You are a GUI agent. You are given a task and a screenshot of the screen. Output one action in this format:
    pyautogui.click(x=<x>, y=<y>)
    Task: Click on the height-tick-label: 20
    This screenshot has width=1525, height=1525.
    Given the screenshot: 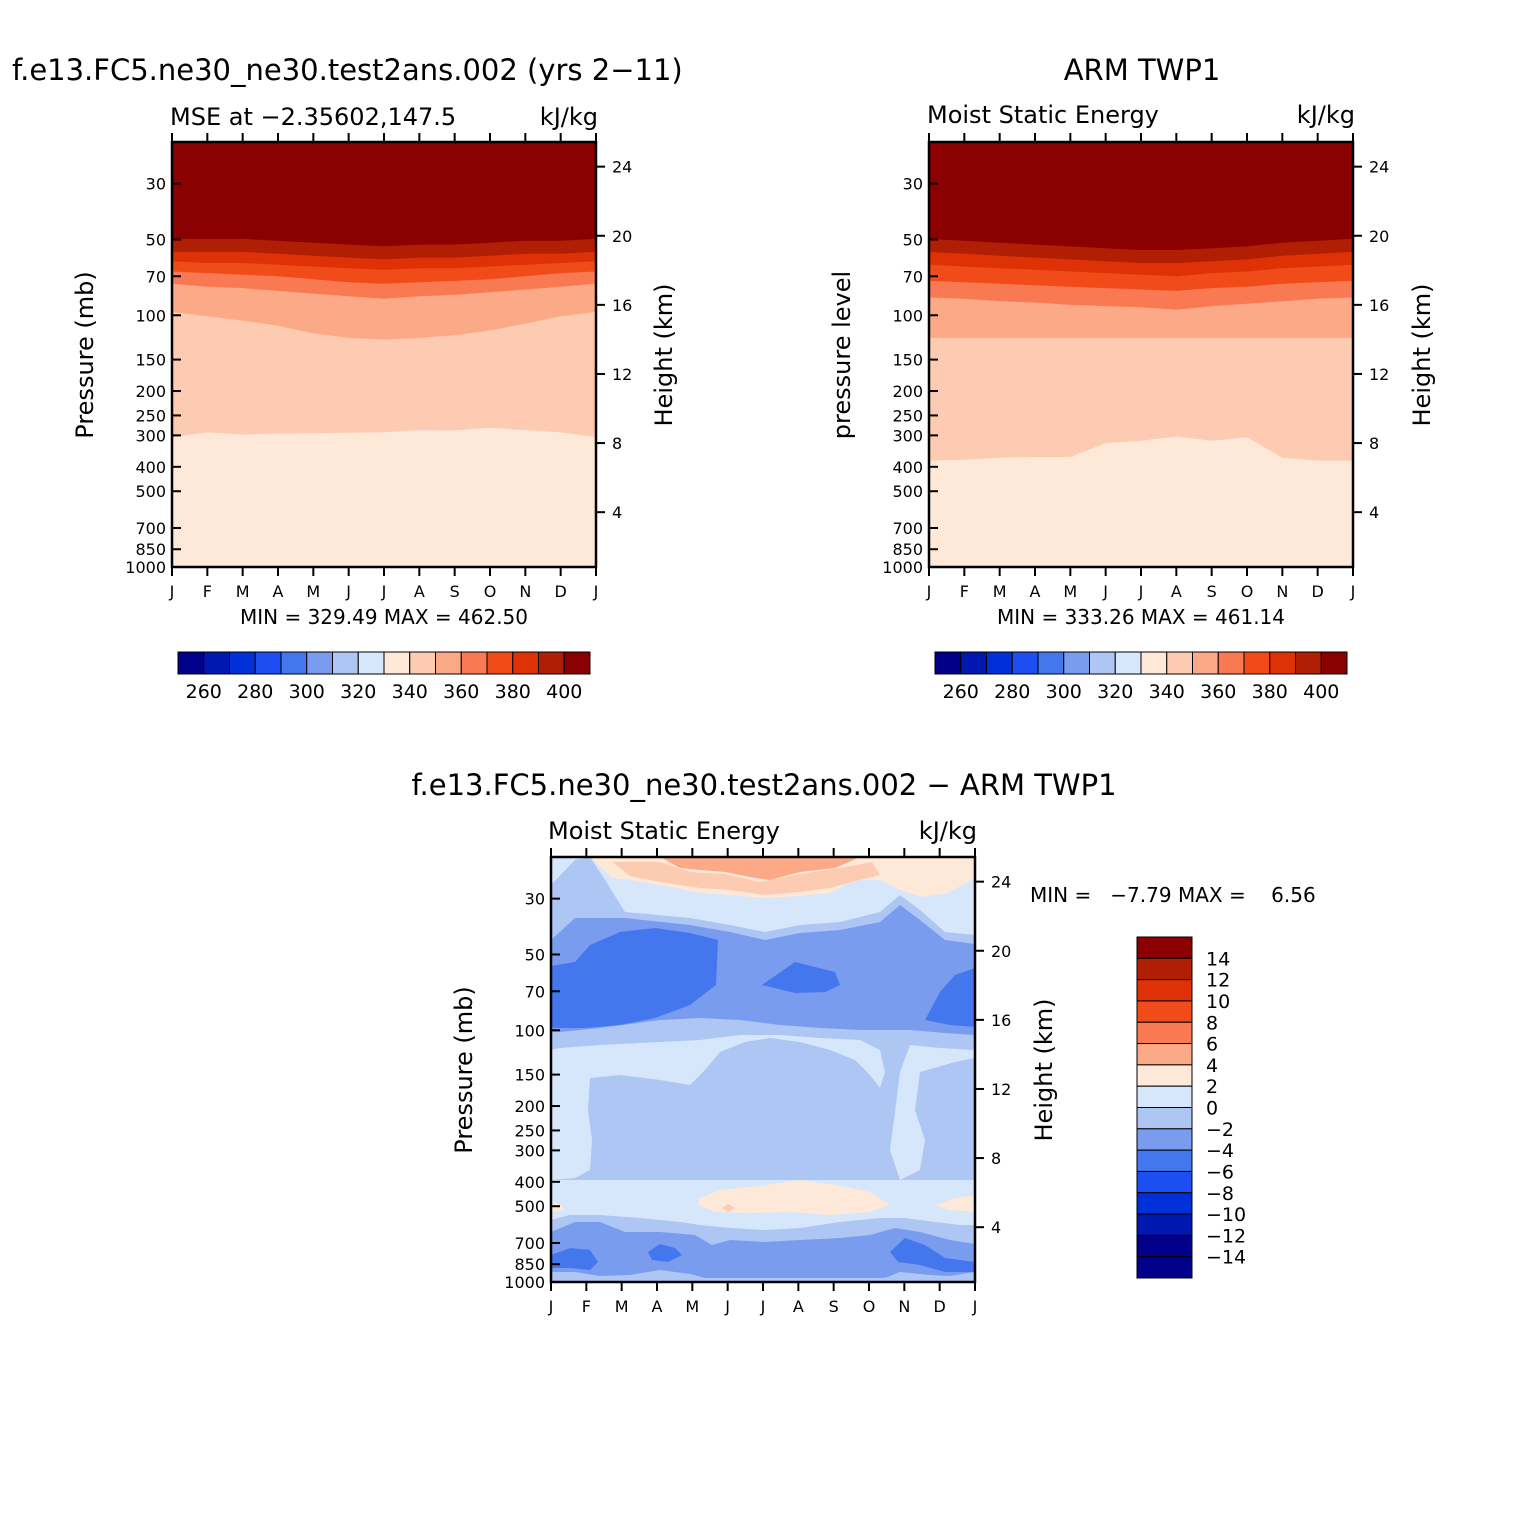 What is the action you would take?
    pyautogui.click(x=1379, y=236)
    